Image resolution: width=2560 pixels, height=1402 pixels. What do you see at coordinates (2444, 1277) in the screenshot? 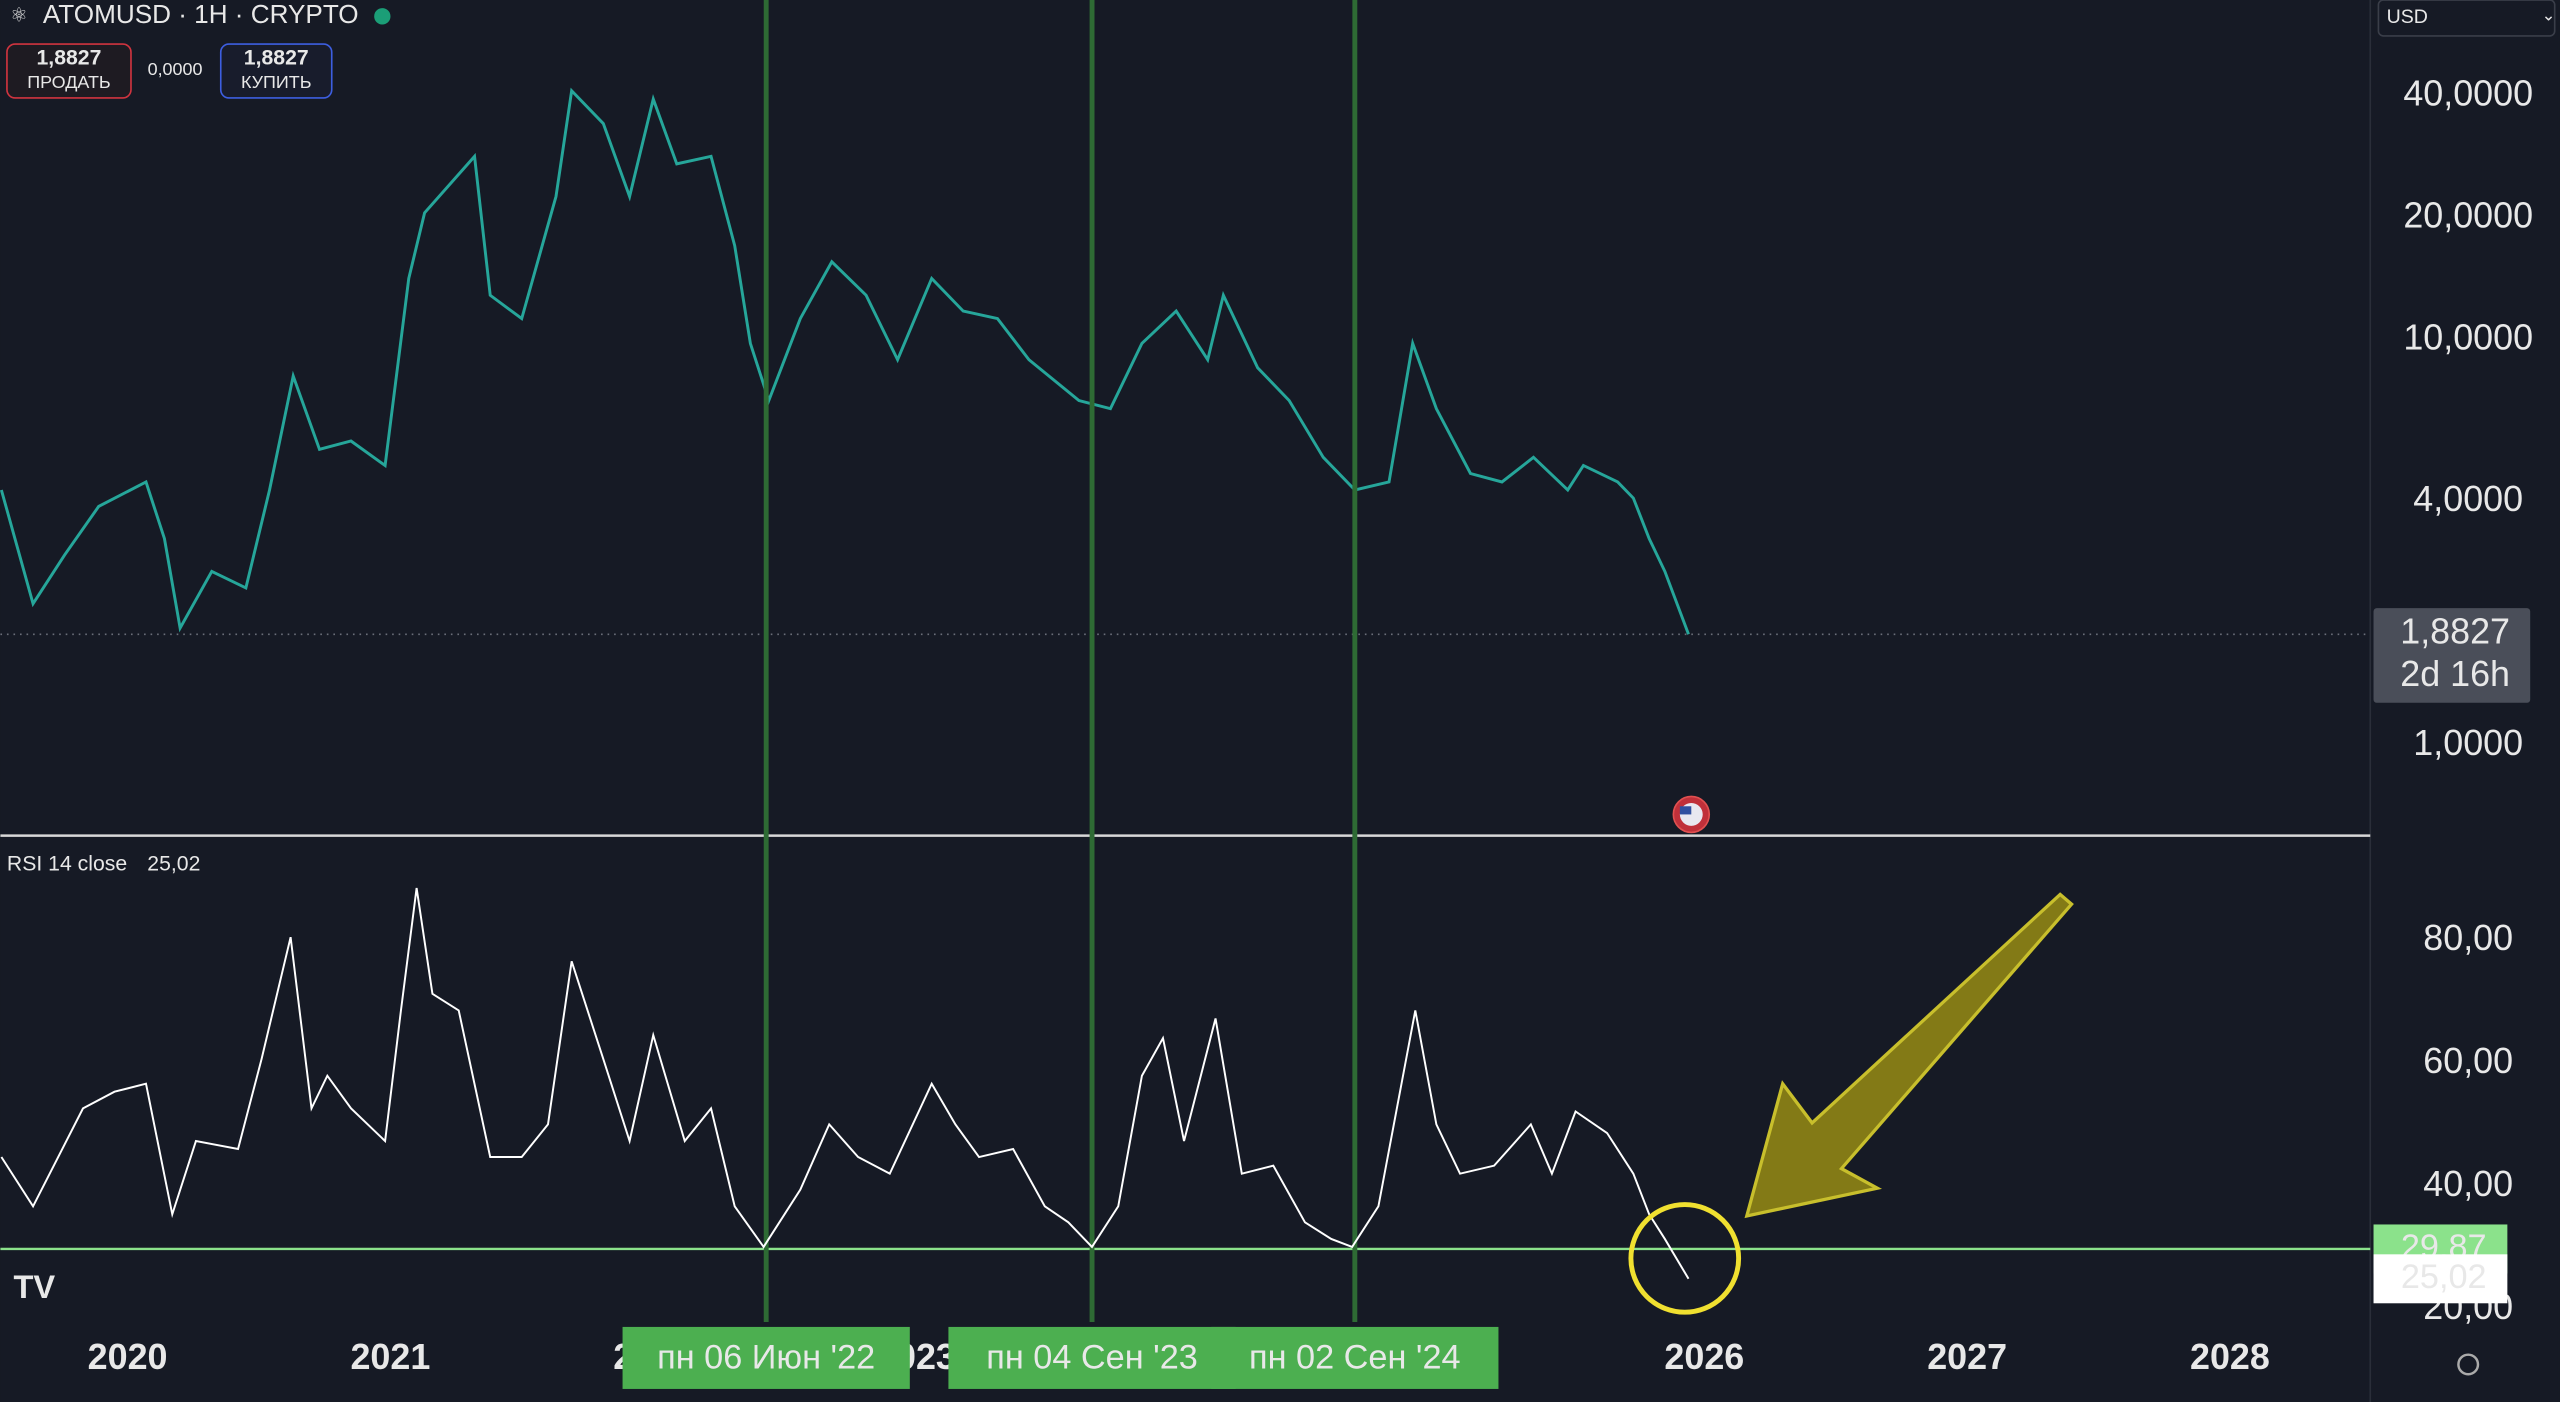
I see `last-value-label: 25,02` at bounding box center [2444, 1277].